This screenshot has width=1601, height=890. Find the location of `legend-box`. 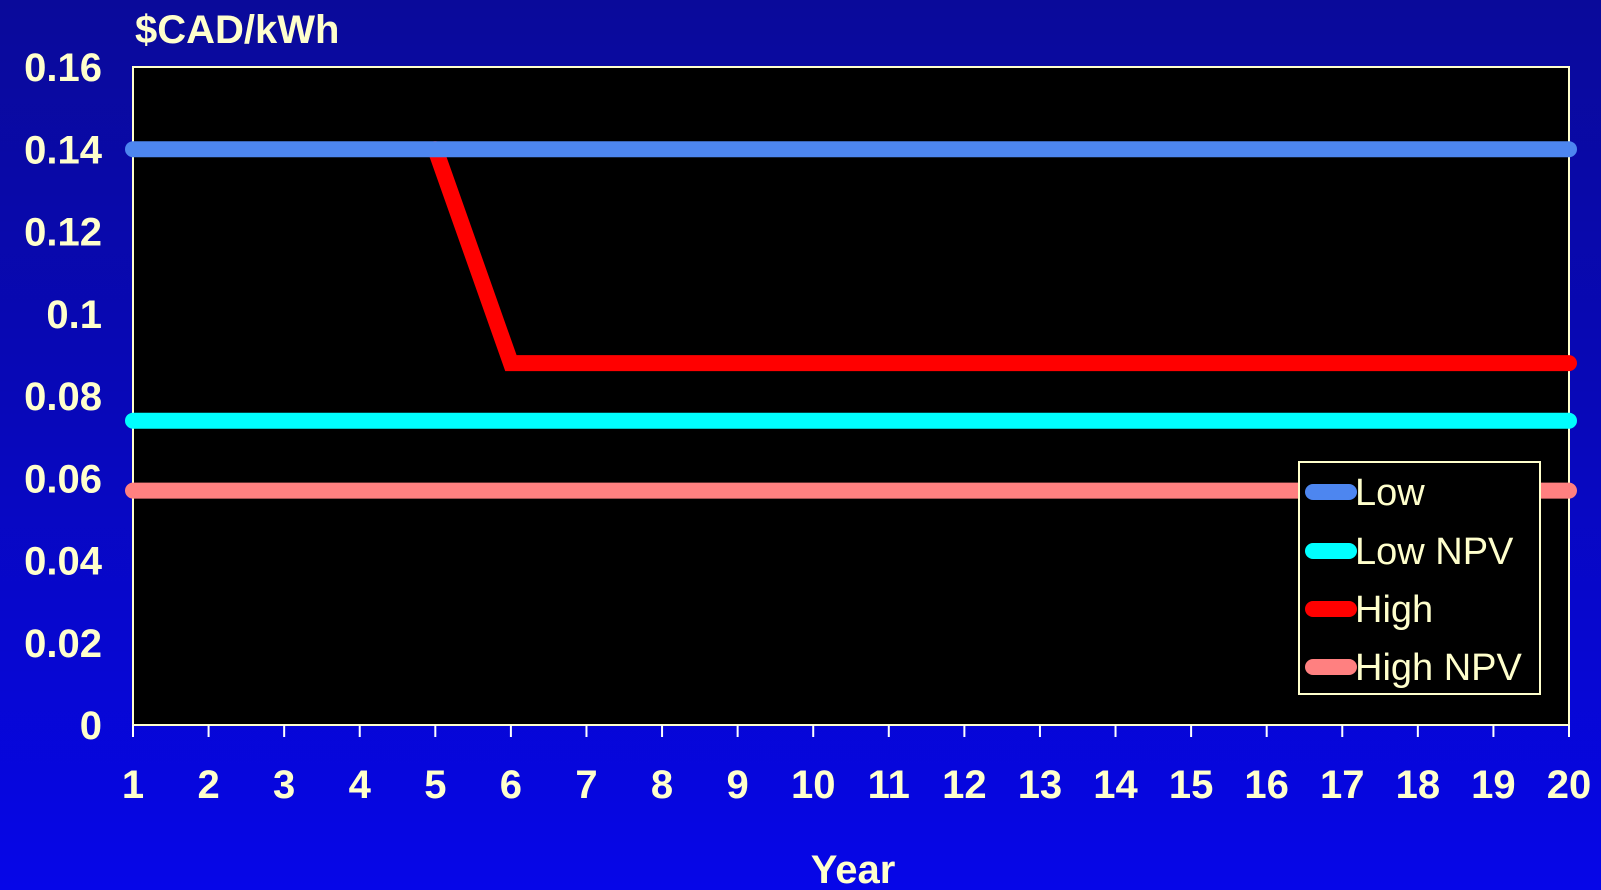

legend-box is located at coordinates (1419, 578).